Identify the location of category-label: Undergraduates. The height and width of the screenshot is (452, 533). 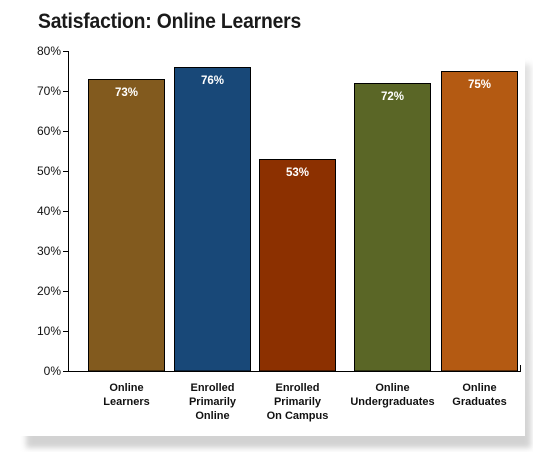
(392, 402).